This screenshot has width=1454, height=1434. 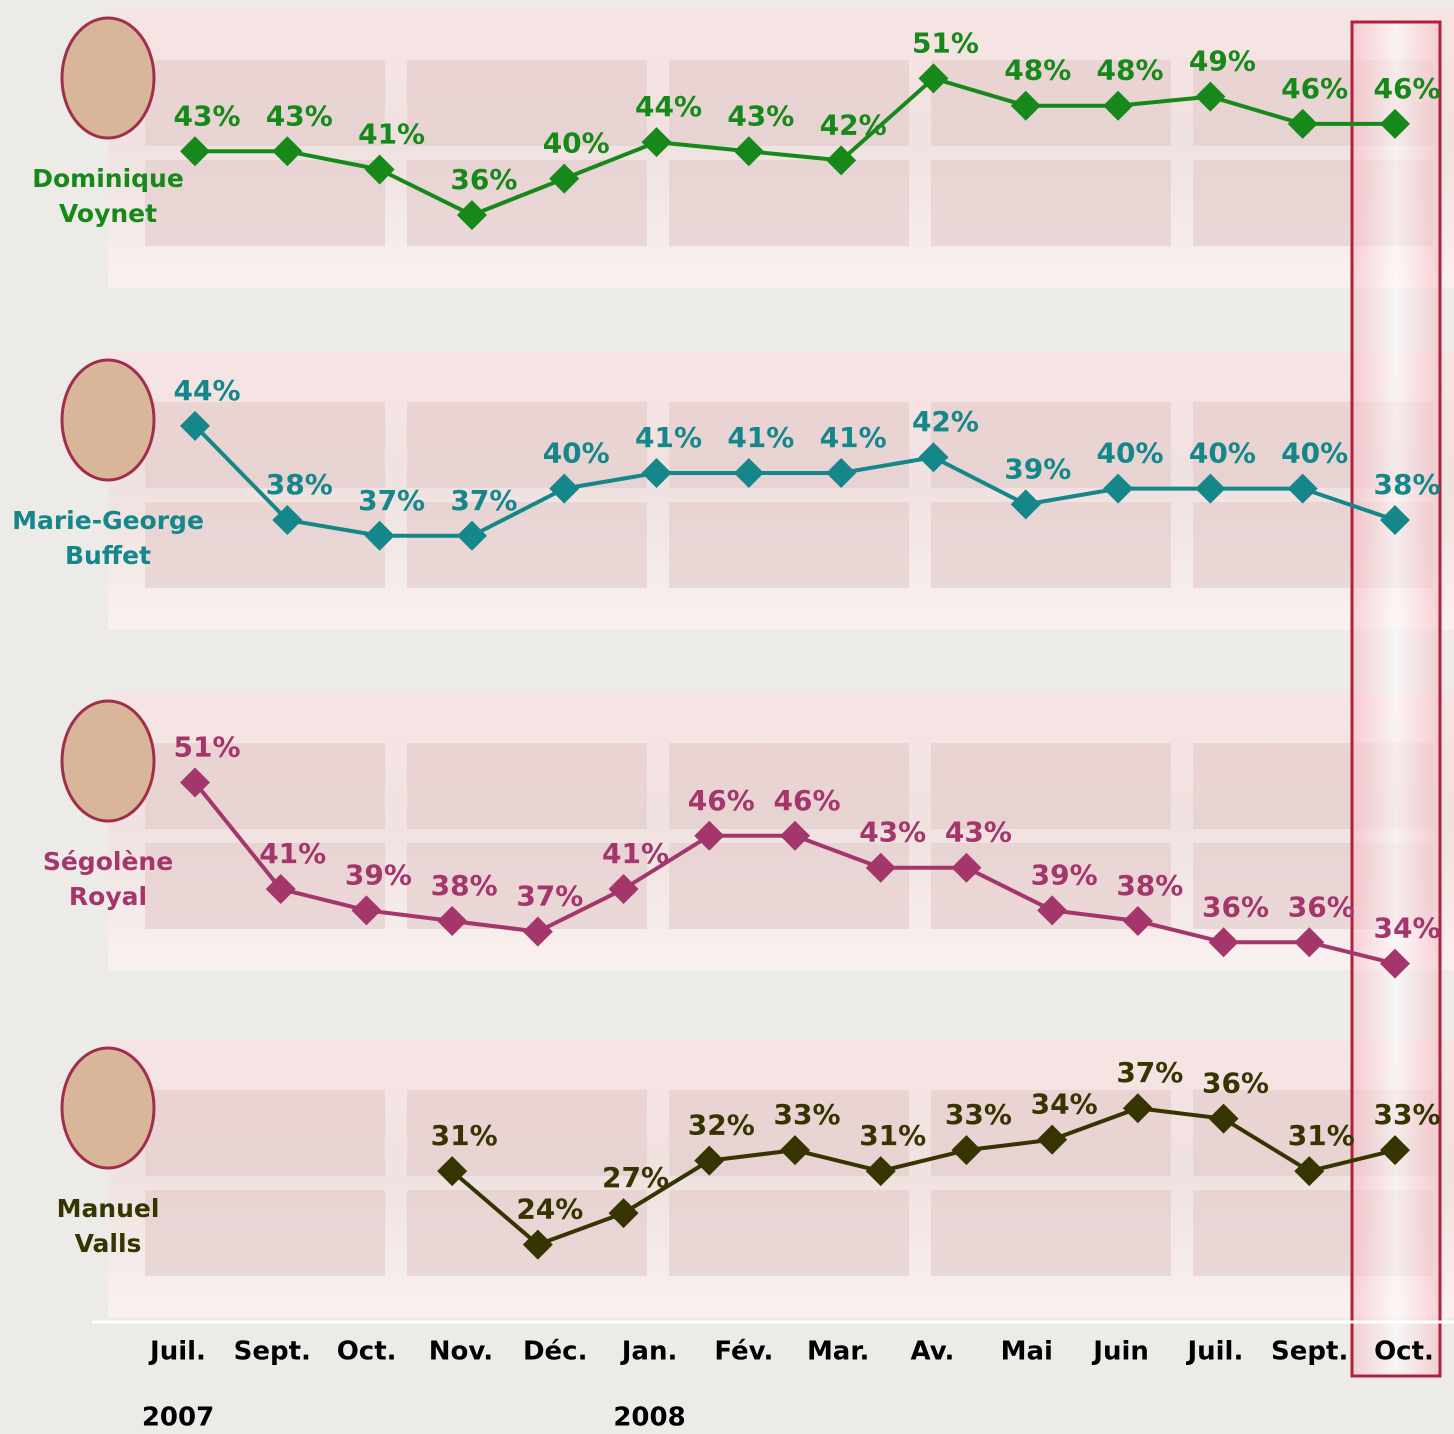 What do you see at coordinates (795, 147) in the screenshot?
I see `series-line` at bounding box center [795, 147].